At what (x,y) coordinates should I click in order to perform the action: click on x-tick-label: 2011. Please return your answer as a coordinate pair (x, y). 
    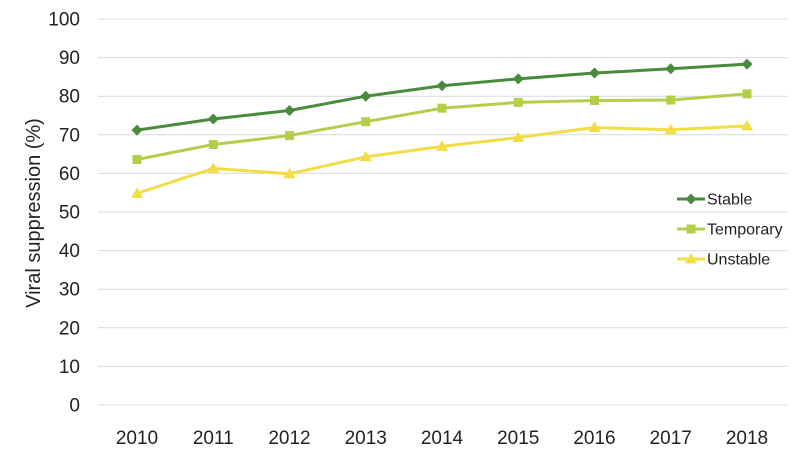
    Looking at the image, I should click on (213, 438).